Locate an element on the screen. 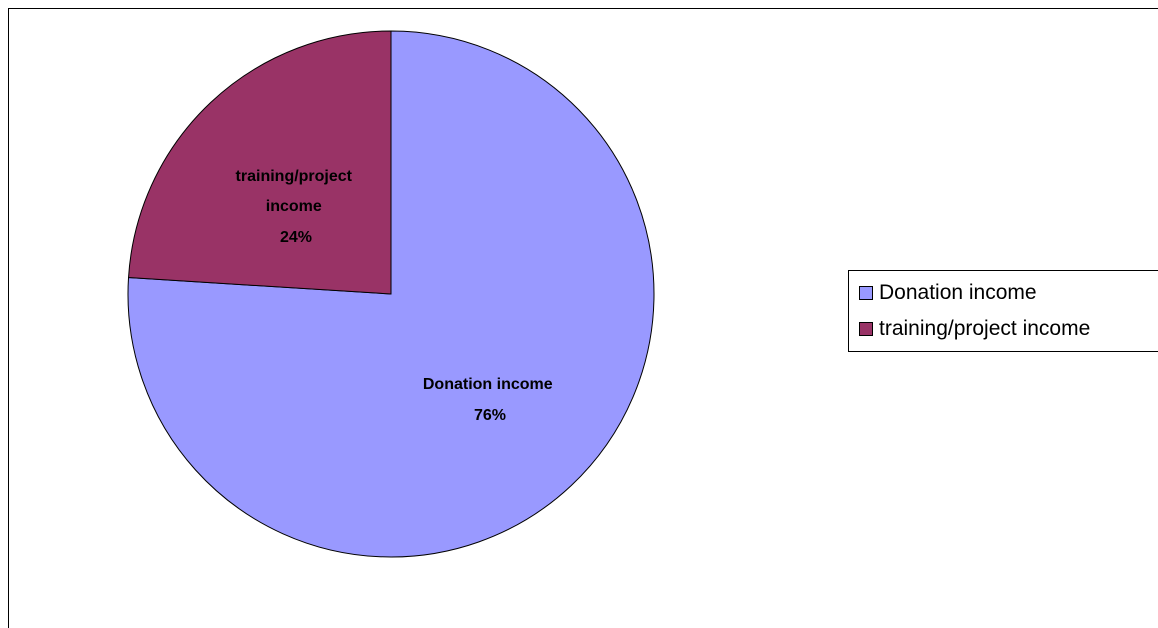 The width and height of the screenshot is (1158, 628). chart-legend: Donation income training/project income is located at coordinates (1003, 311).